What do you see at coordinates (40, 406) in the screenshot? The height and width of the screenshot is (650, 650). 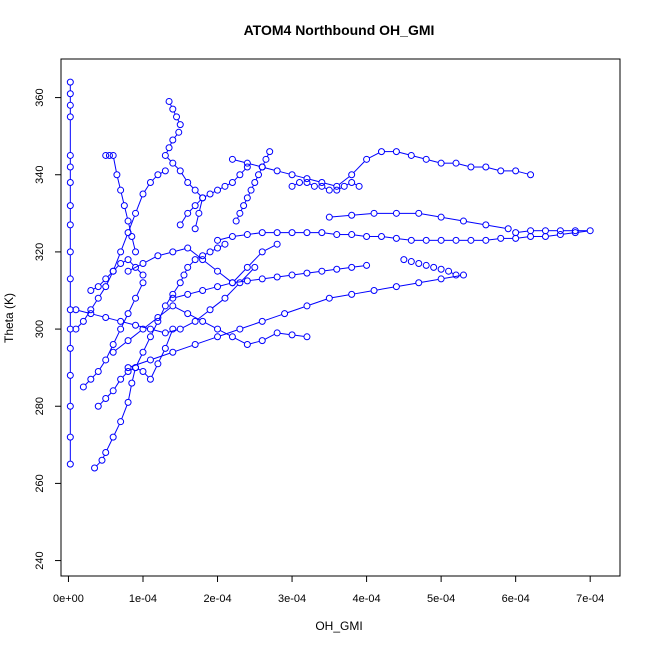 I see `y-tick-label: 280` at bounding box center [40, 406].